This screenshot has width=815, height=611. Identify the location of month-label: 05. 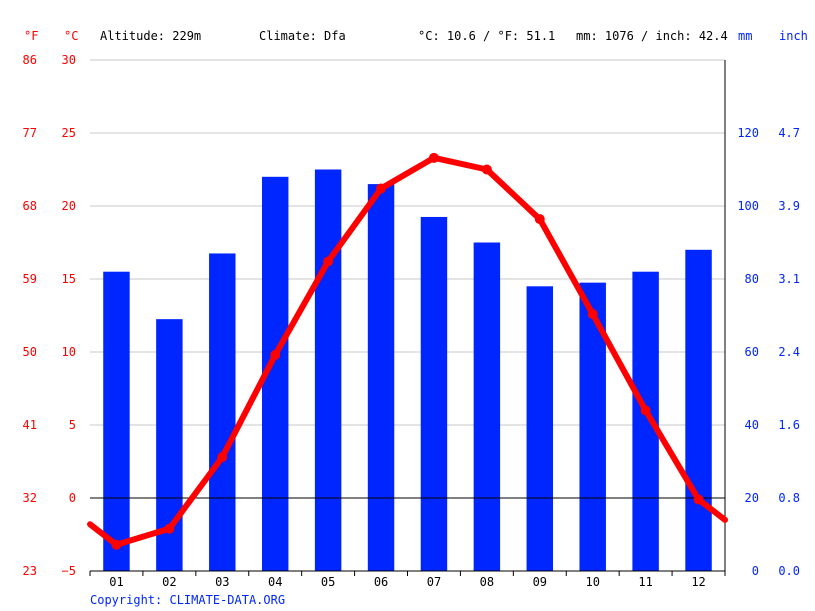
(328, 582).